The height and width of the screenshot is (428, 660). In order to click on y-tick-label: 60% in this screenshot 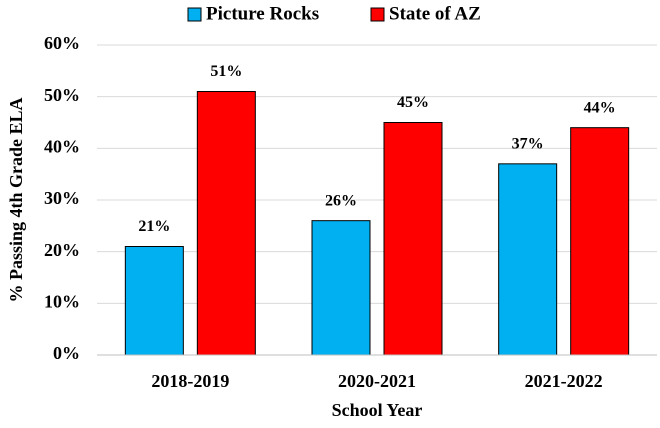, I will do `click(62, 43)`.